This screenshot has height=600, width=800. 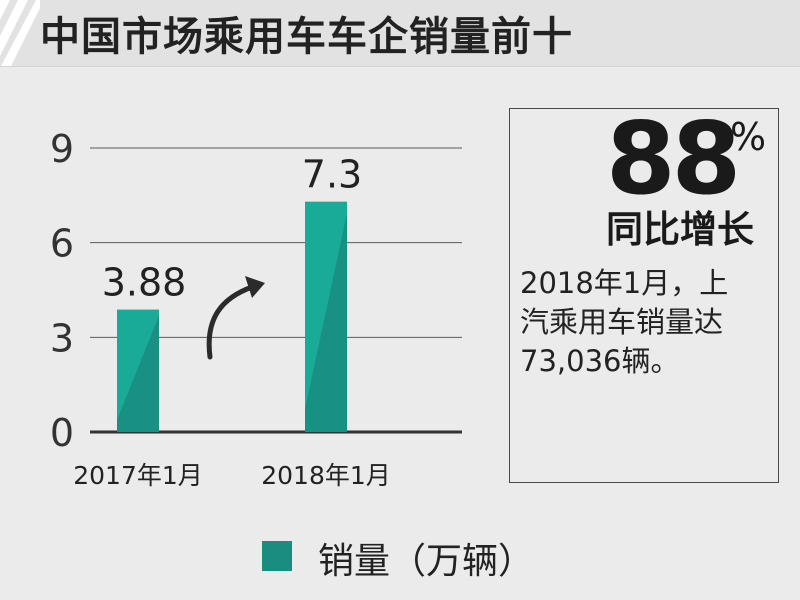 I want to click on legend-swatch, so click(x=277, y=556).